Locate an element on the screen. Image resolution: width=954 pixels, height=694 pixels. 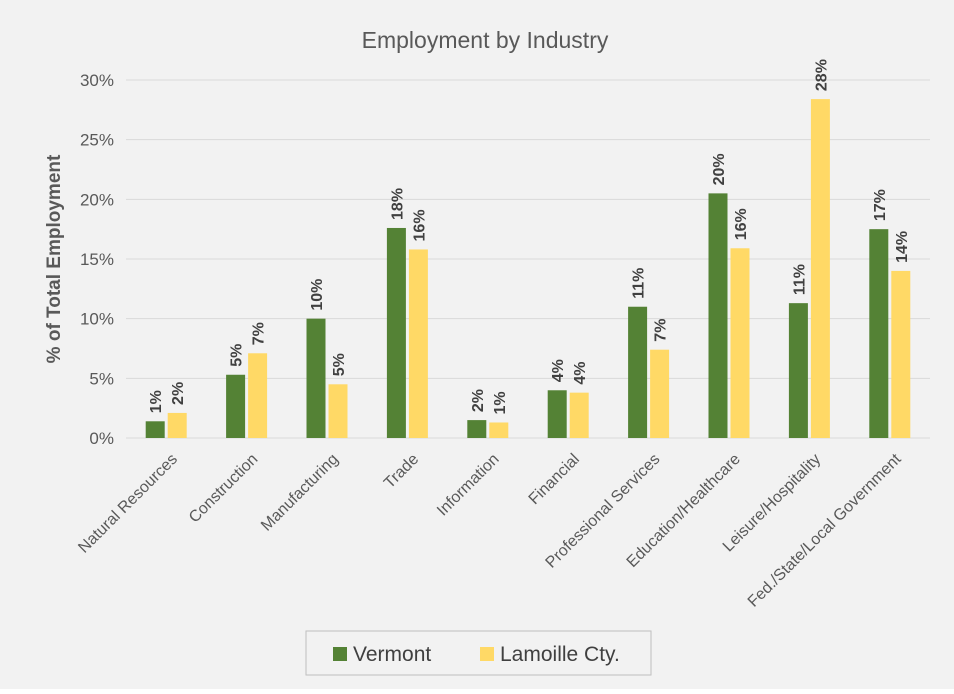
data-label: 20% is located at coordinates (719, 169).